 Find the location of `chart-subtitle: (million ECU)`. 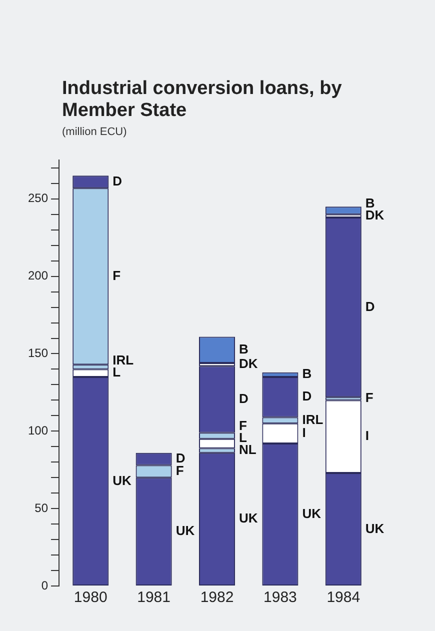

chart-subtitle: (million ECU) is located at coordinates (94, 132).